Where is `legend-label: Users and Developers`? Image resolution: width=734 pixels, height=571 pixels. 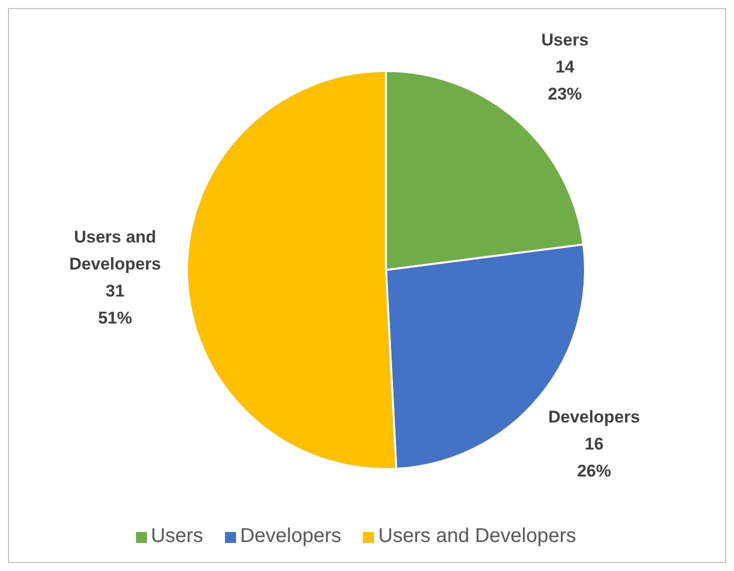 legend-label: Users and Developers is located at coordinates (477, 536).